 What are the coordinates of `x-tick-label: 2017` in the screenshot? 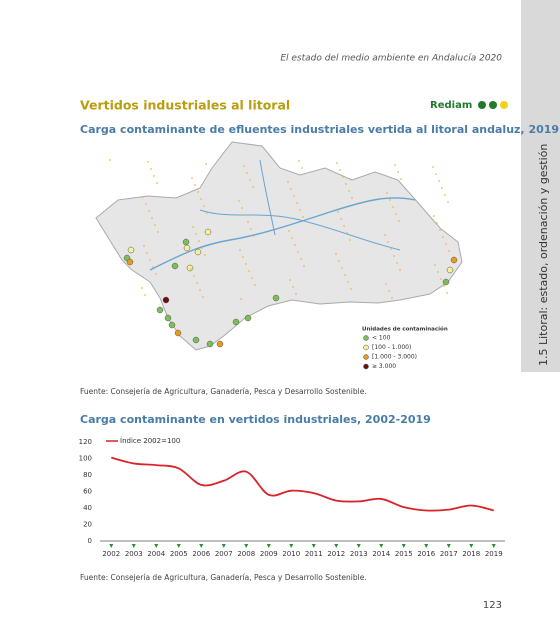 It's located at (449, 554).